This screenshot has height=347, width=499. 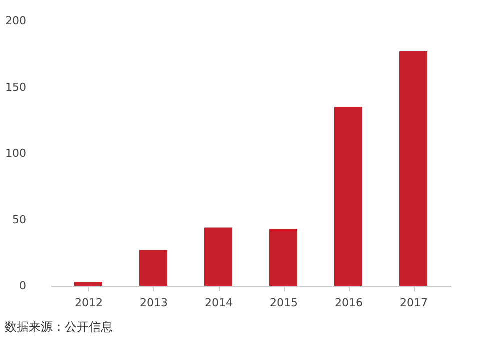 What do you see at coordinates (16, 21) in the screenshot?
I see `y-tick-label: 200` at bounding box center [16, 21].